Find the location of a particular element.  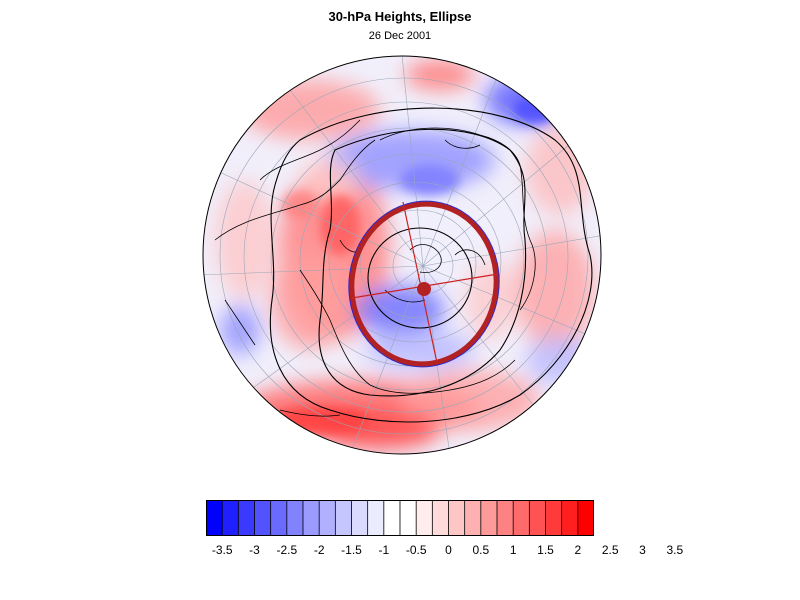

colorbar-tick-label: 1.5 is located at coordinates (545, 550).